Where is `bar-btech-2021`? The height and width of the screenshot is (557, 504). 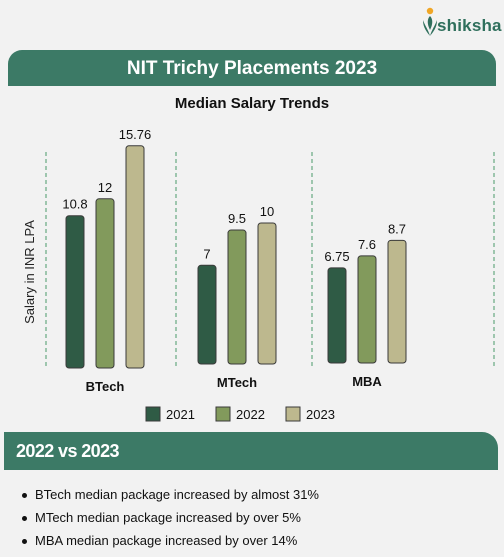
bar-btech-2021 is located at coordinates (75, 292).